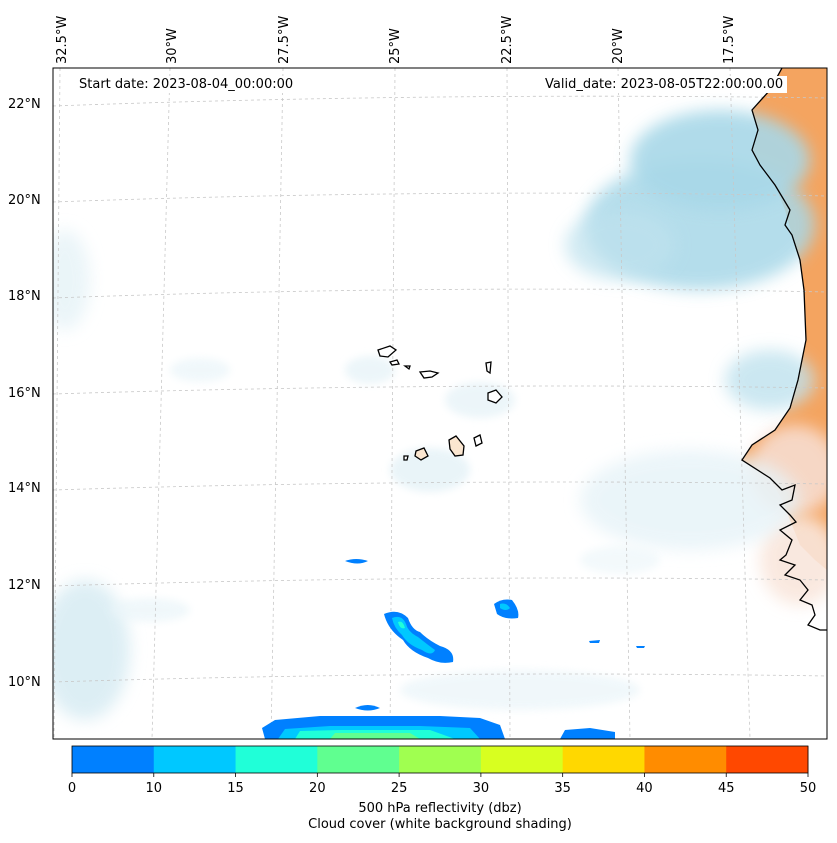 The height and width of the screenshot is (843, 837). I want to click on colorbar-frame, so click(440, 759).